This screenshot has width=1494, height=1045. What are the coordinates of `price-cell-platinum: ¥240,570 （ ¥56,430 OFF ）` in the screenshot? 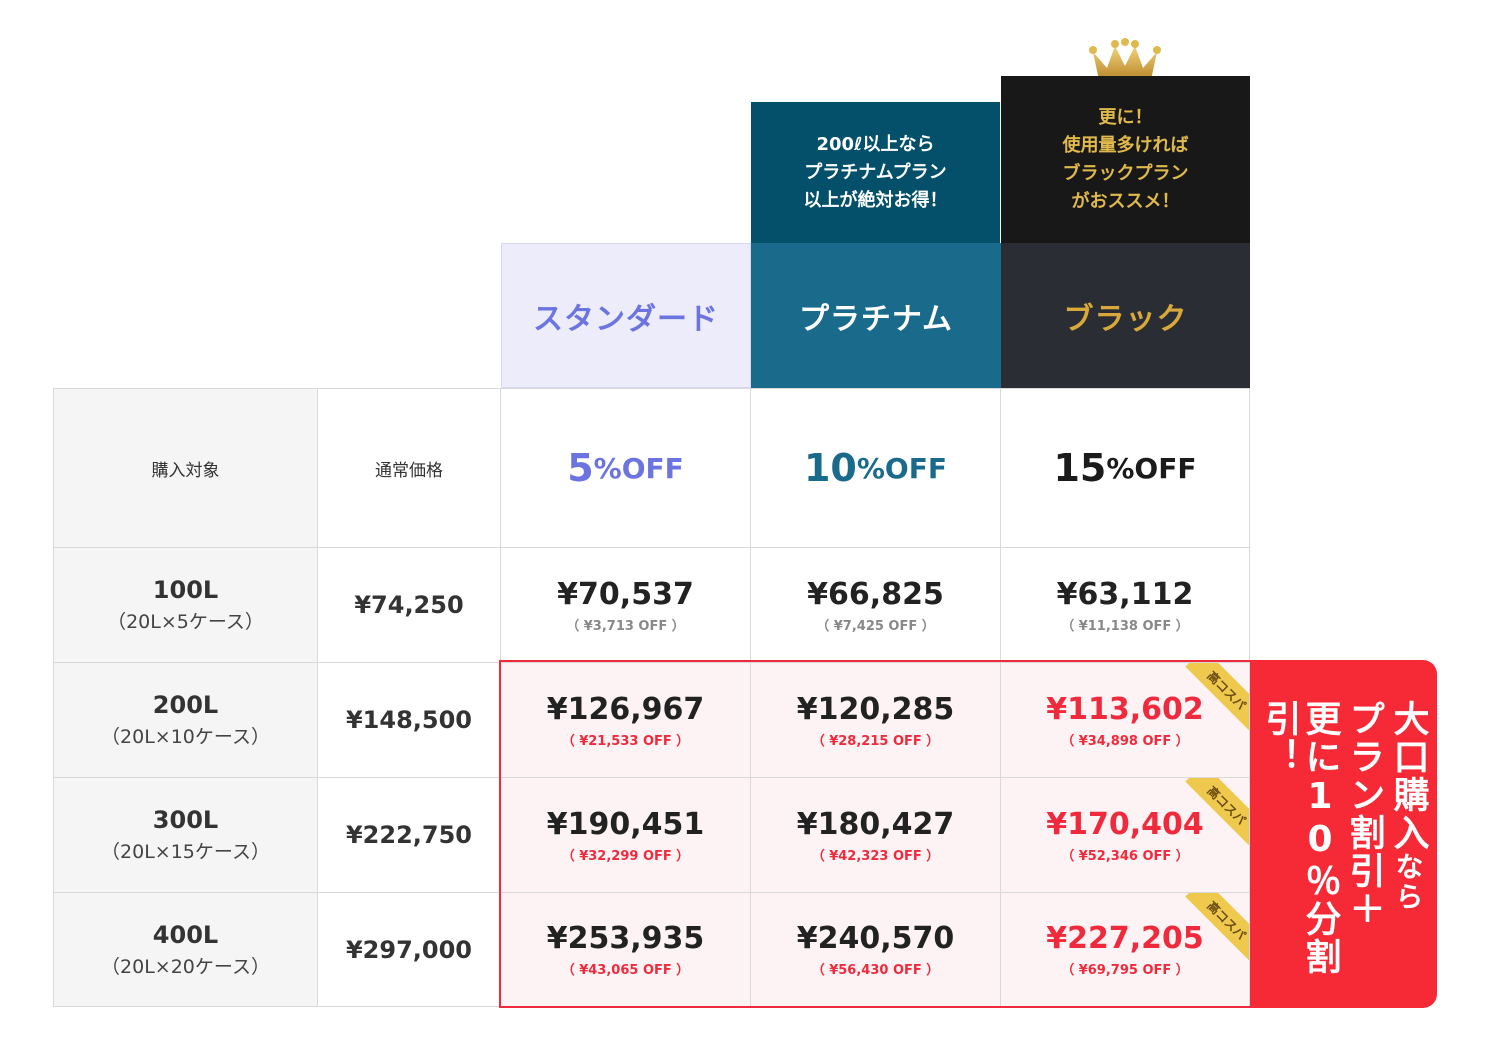 It's located at (875, 949).